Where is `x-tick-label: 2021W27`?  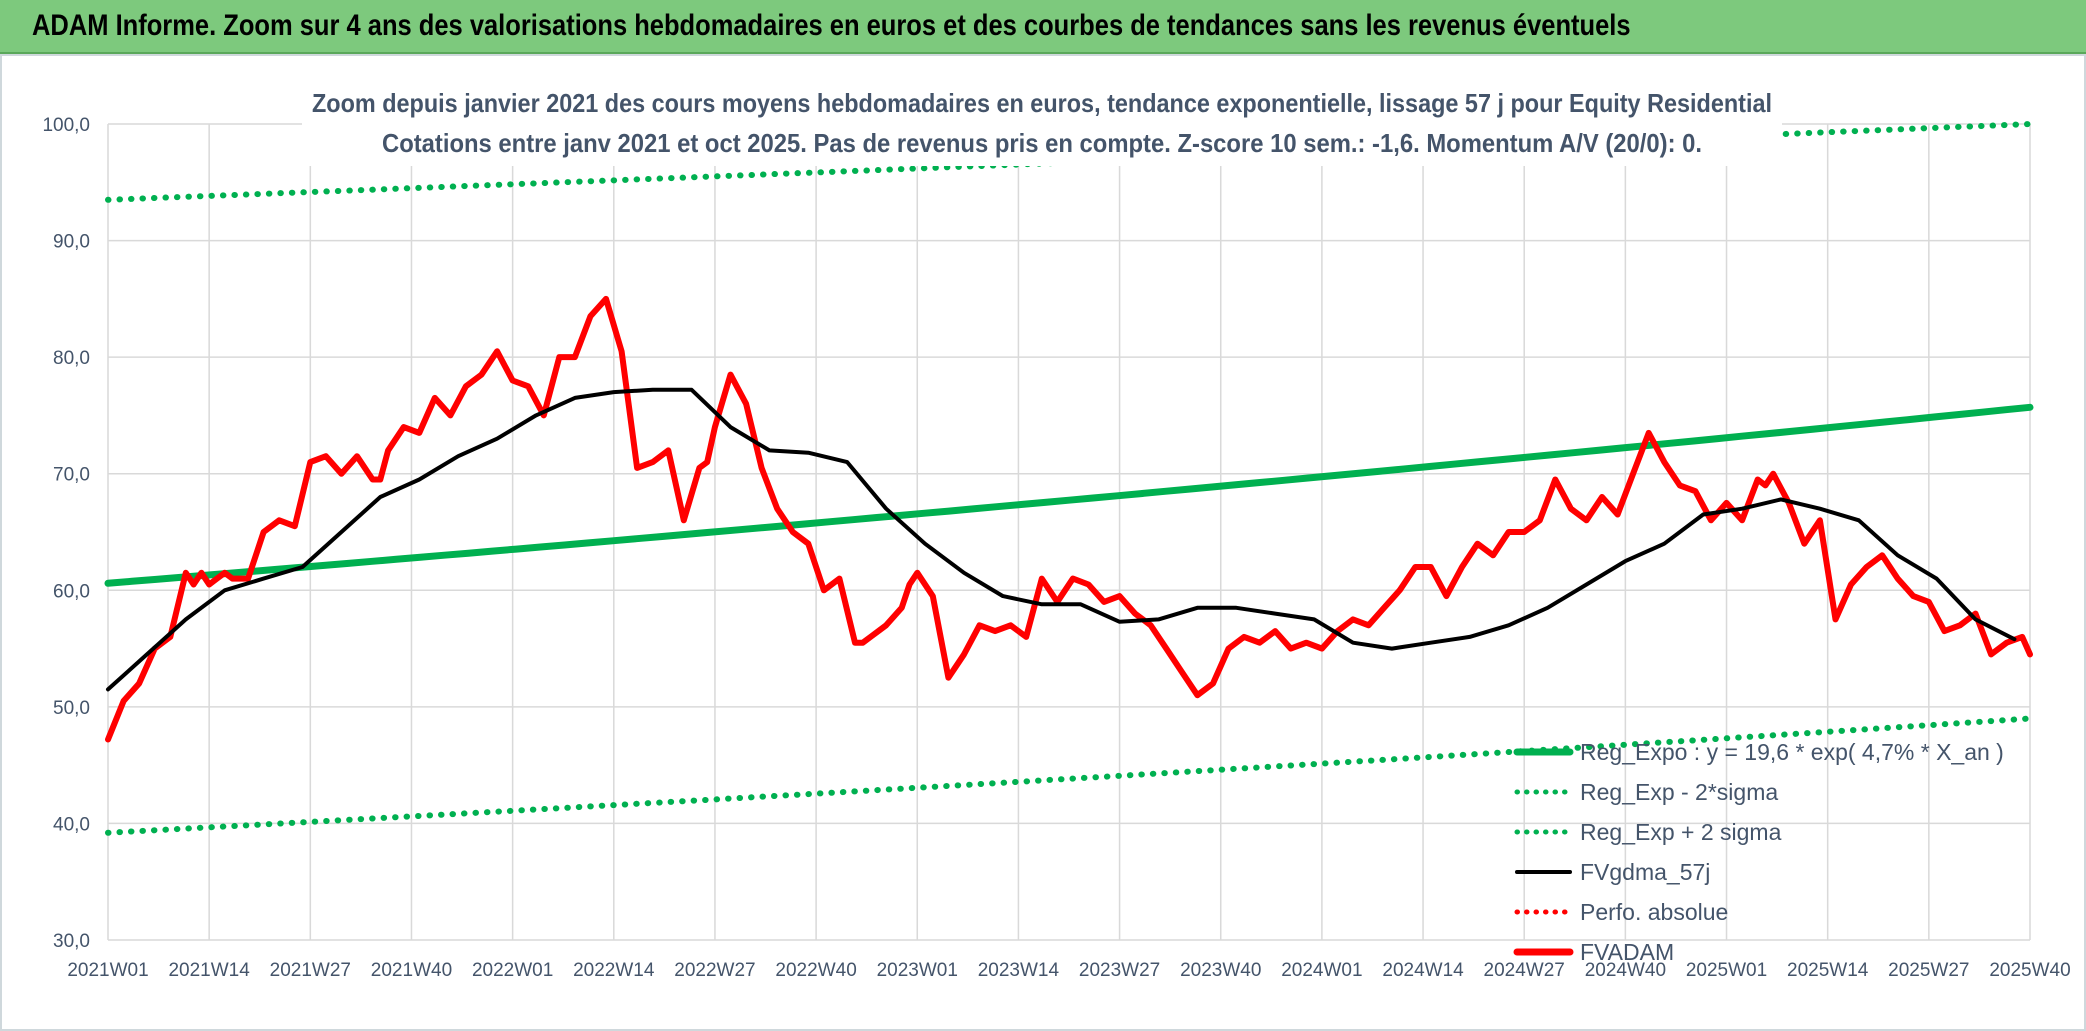 x-tick-label: 2021W27 is located at coordinates (310, 970).